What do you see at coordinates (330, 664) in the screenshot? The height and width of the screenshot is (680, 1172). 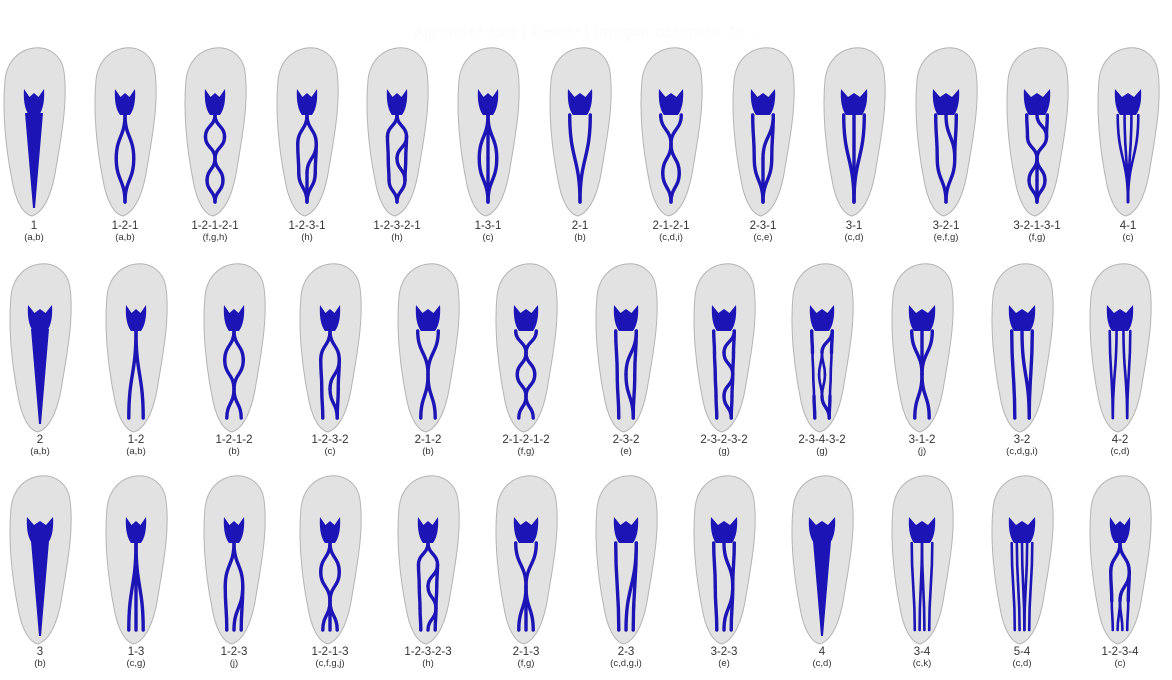 I see `configuration-reference: (c,f,g,j)` at bounding box center [330, 664].